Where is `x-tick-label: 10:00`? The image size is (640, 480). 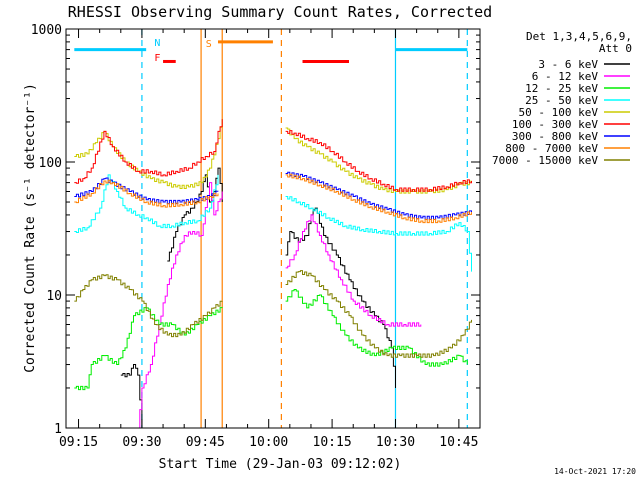
x-tick-label: 10:00 is located at coordinates (268, 442).